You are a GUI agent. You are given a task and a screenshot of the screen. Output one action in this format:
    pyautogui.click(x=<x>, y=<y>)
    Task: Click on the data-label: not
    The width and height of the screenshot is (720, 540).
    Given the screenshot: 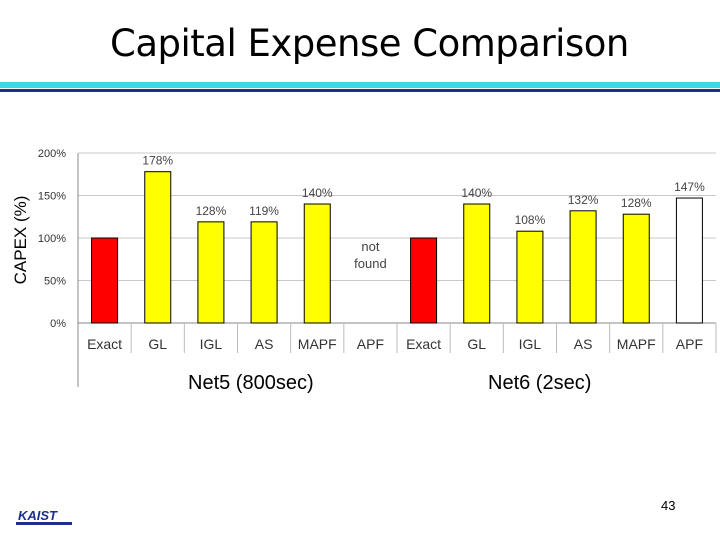 What is the action you would take?
    pyautogui.click(x=370, y=246)
    